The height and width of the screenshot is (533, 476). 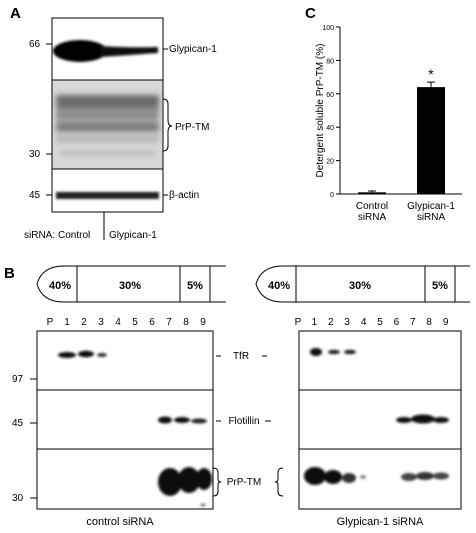 I want to click on lane-glypican-1: Glypican-1, so click(x=133, y=235).